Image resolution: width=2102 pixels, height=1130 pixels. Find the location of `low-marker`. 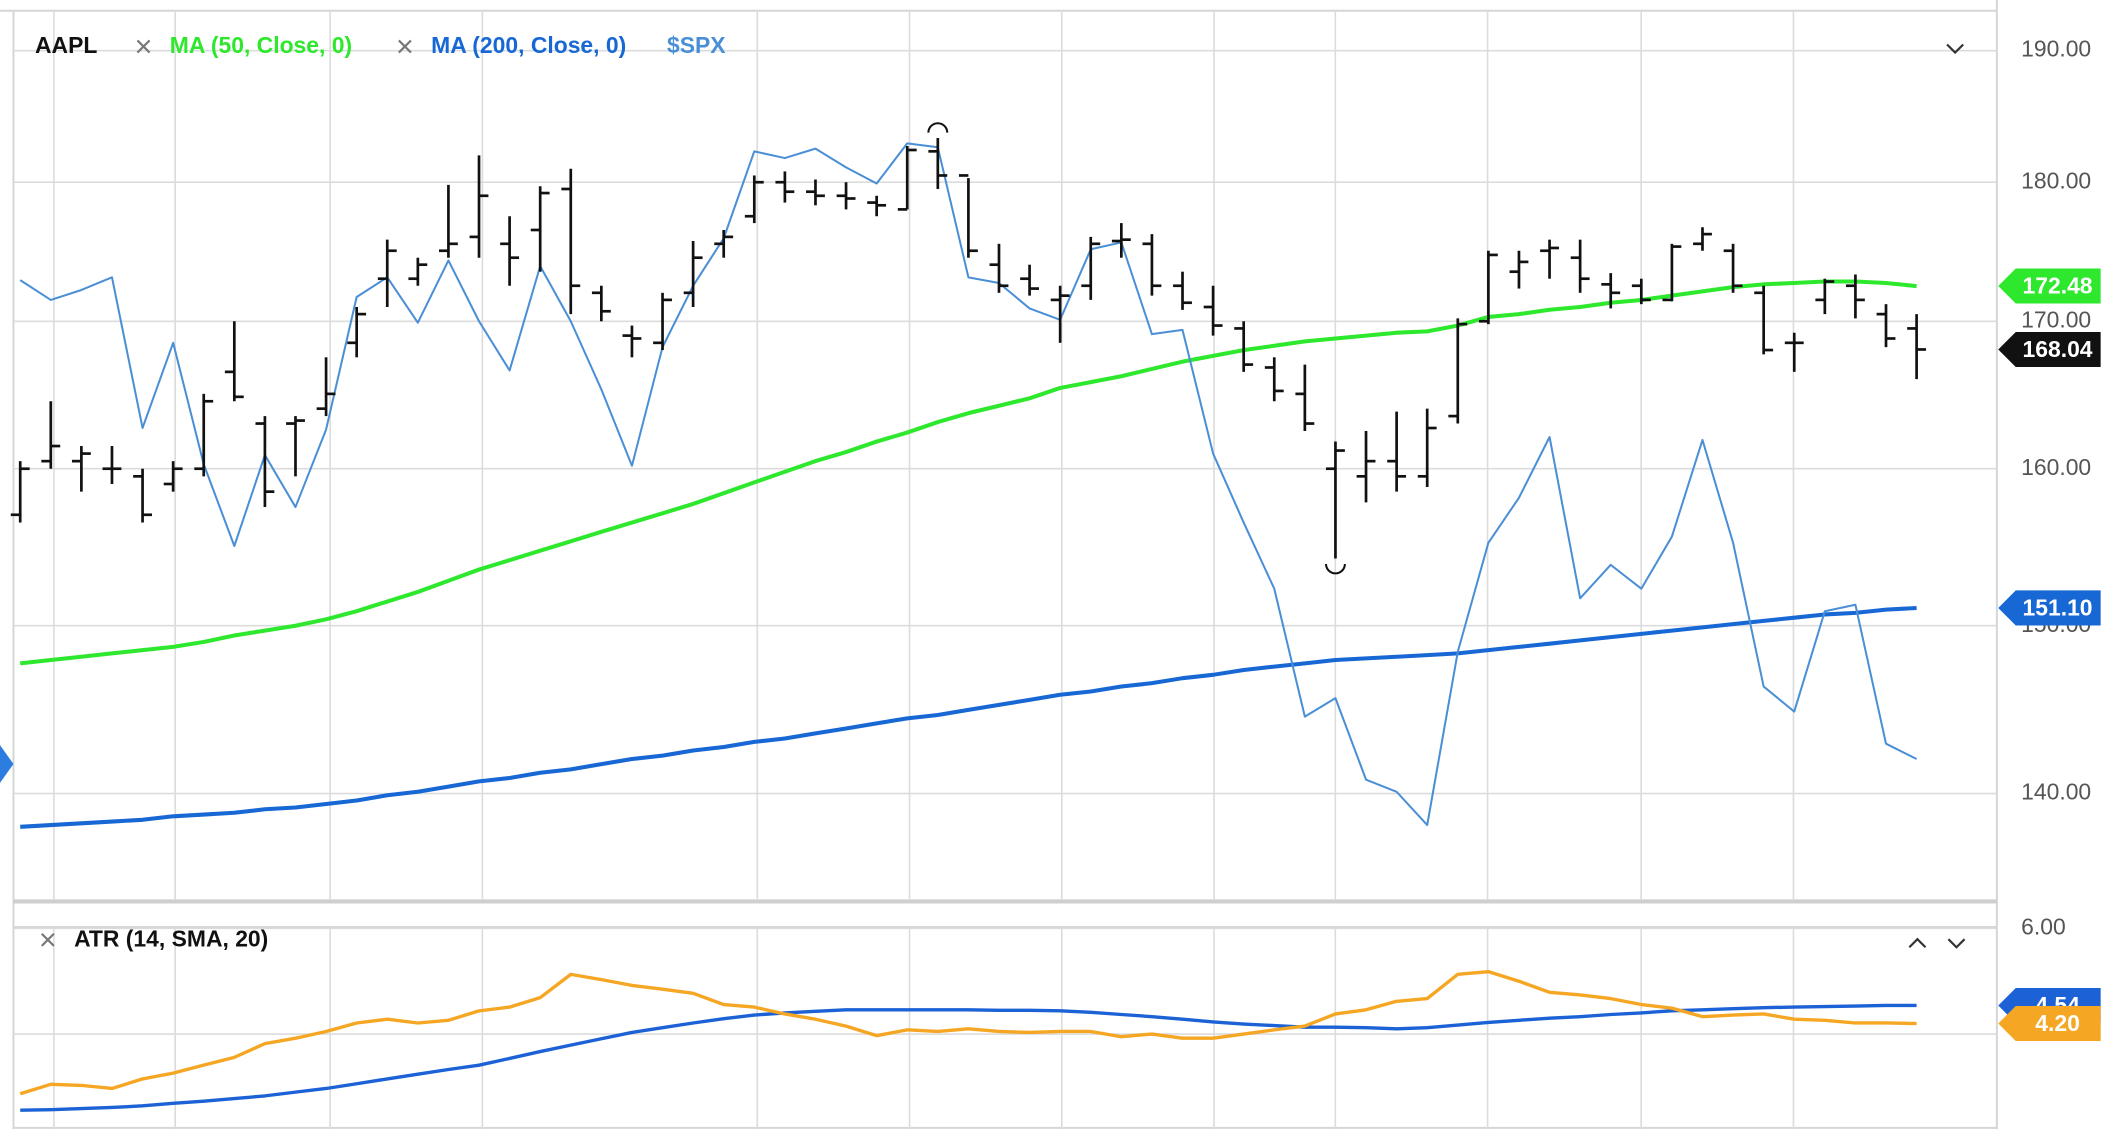

low-marker is located at coordinates (1335, 569).